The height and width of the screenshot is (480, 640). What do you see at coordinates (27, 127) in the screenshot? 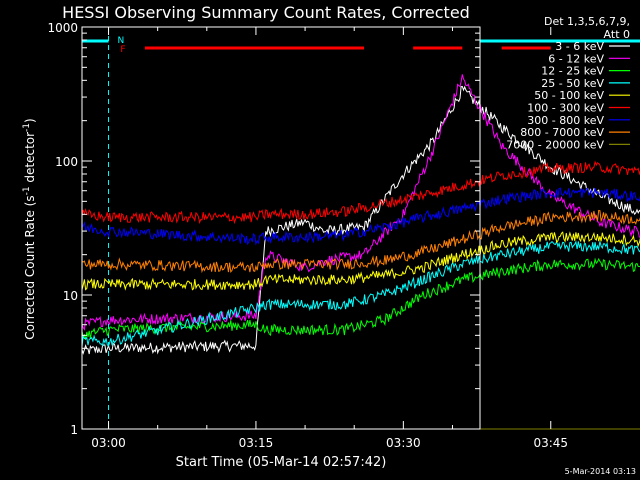
I see `y-axis-label-sup2: -1` at bounding box center [27, 127].